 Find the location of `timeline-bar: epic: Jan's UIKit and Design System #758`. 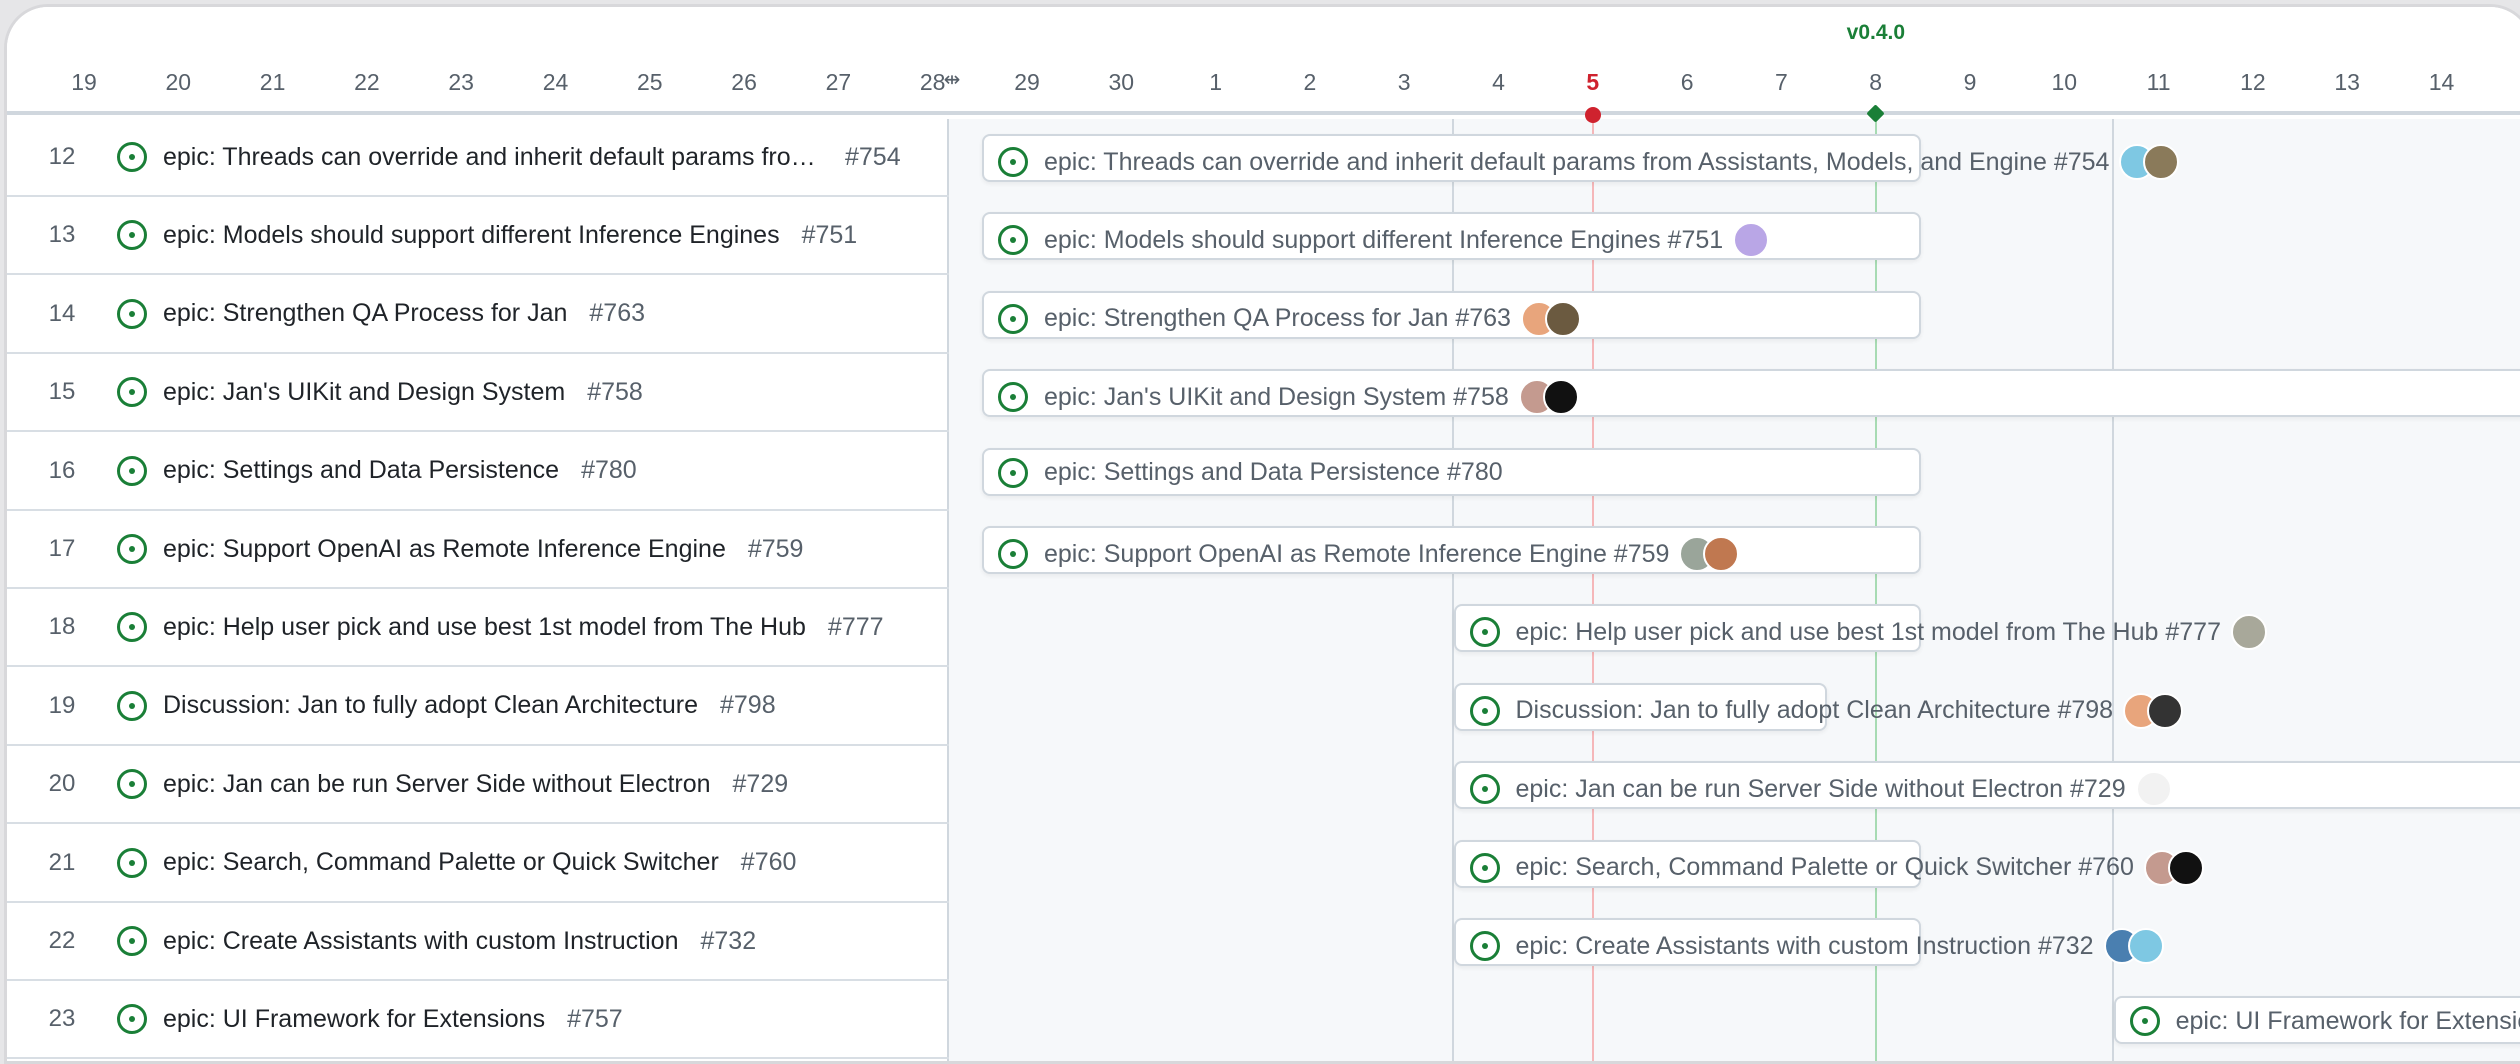

timeline-bar: epic: Jan's UIKit and Design System #758 is located at coordinates (1751, 393).